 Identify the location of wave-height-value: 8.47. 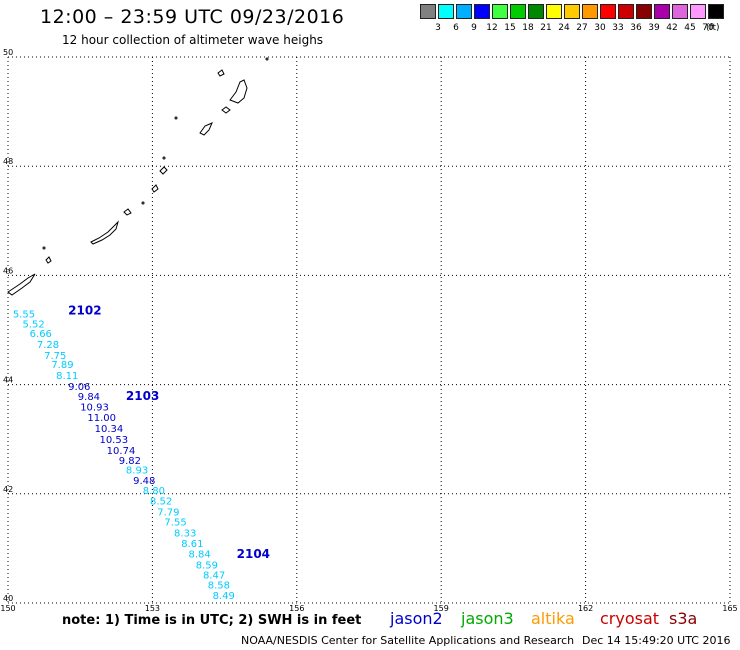
(214, 575).